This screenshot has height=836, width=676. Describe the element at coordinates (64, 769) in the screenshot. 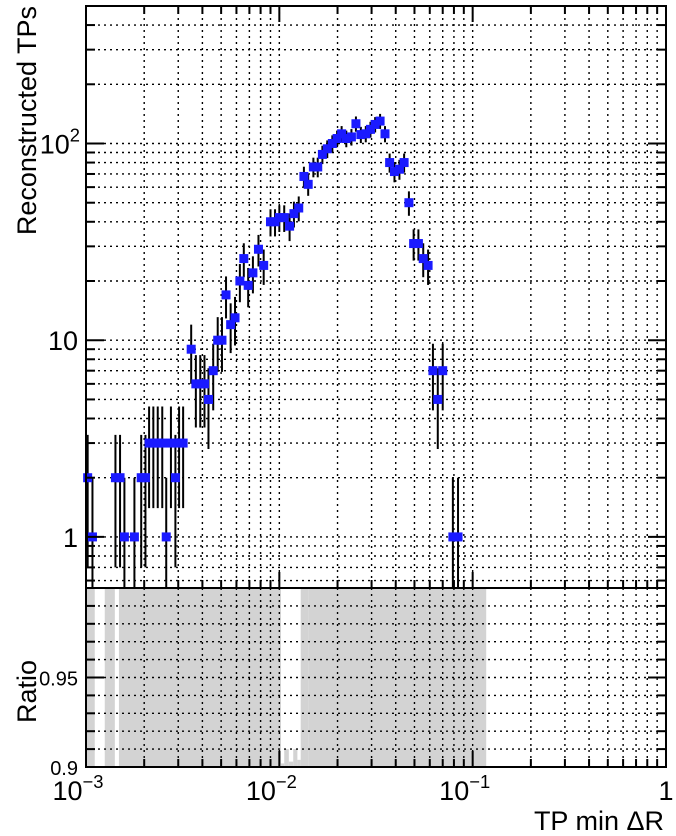

I see `ratio-y-tick-label: 0.9` at that location.